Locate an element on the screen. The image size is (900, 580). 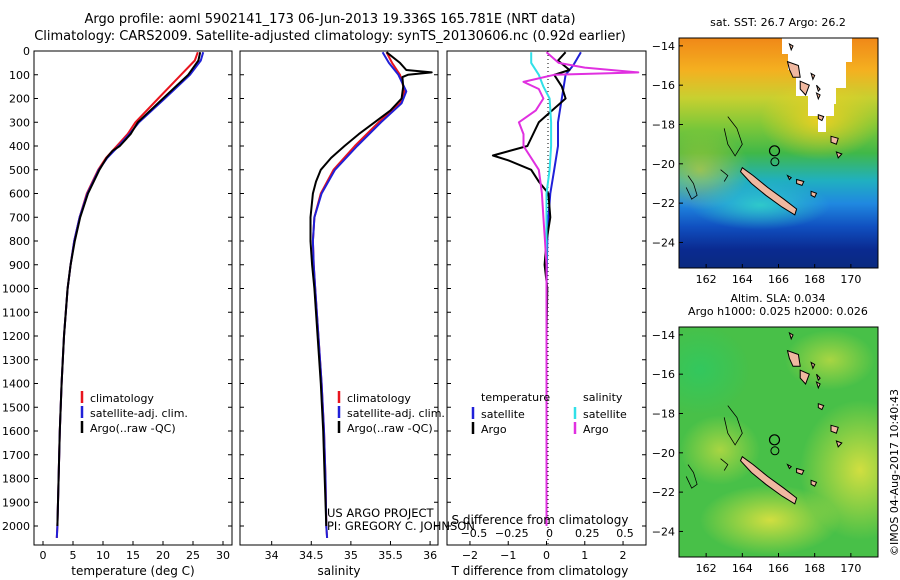
s-tick-label: 0 is located at coordinates (549, 533).